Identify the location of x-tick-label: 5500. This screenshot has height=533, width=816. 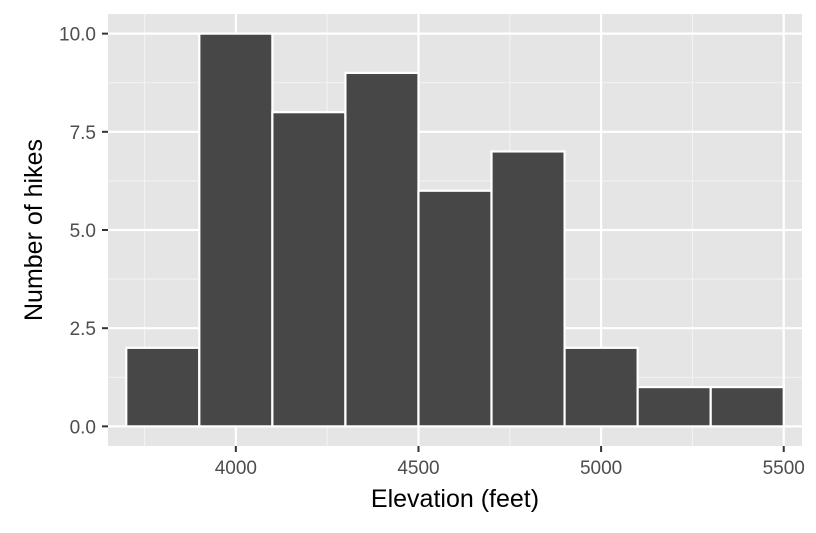
(784, 468).